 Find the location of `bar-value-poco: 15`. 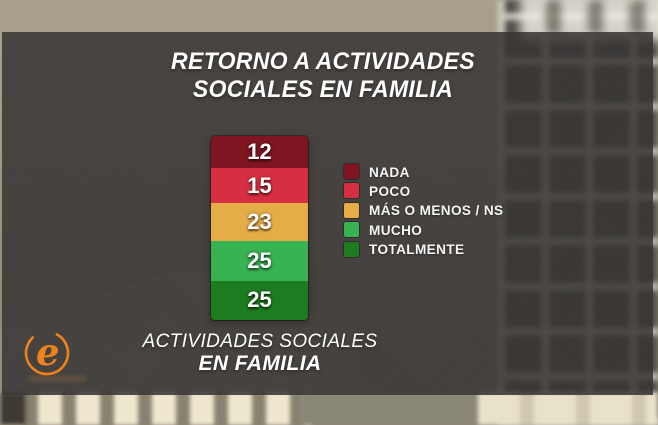

bar-value-poco: 15 is located at coordinates (259, 185).